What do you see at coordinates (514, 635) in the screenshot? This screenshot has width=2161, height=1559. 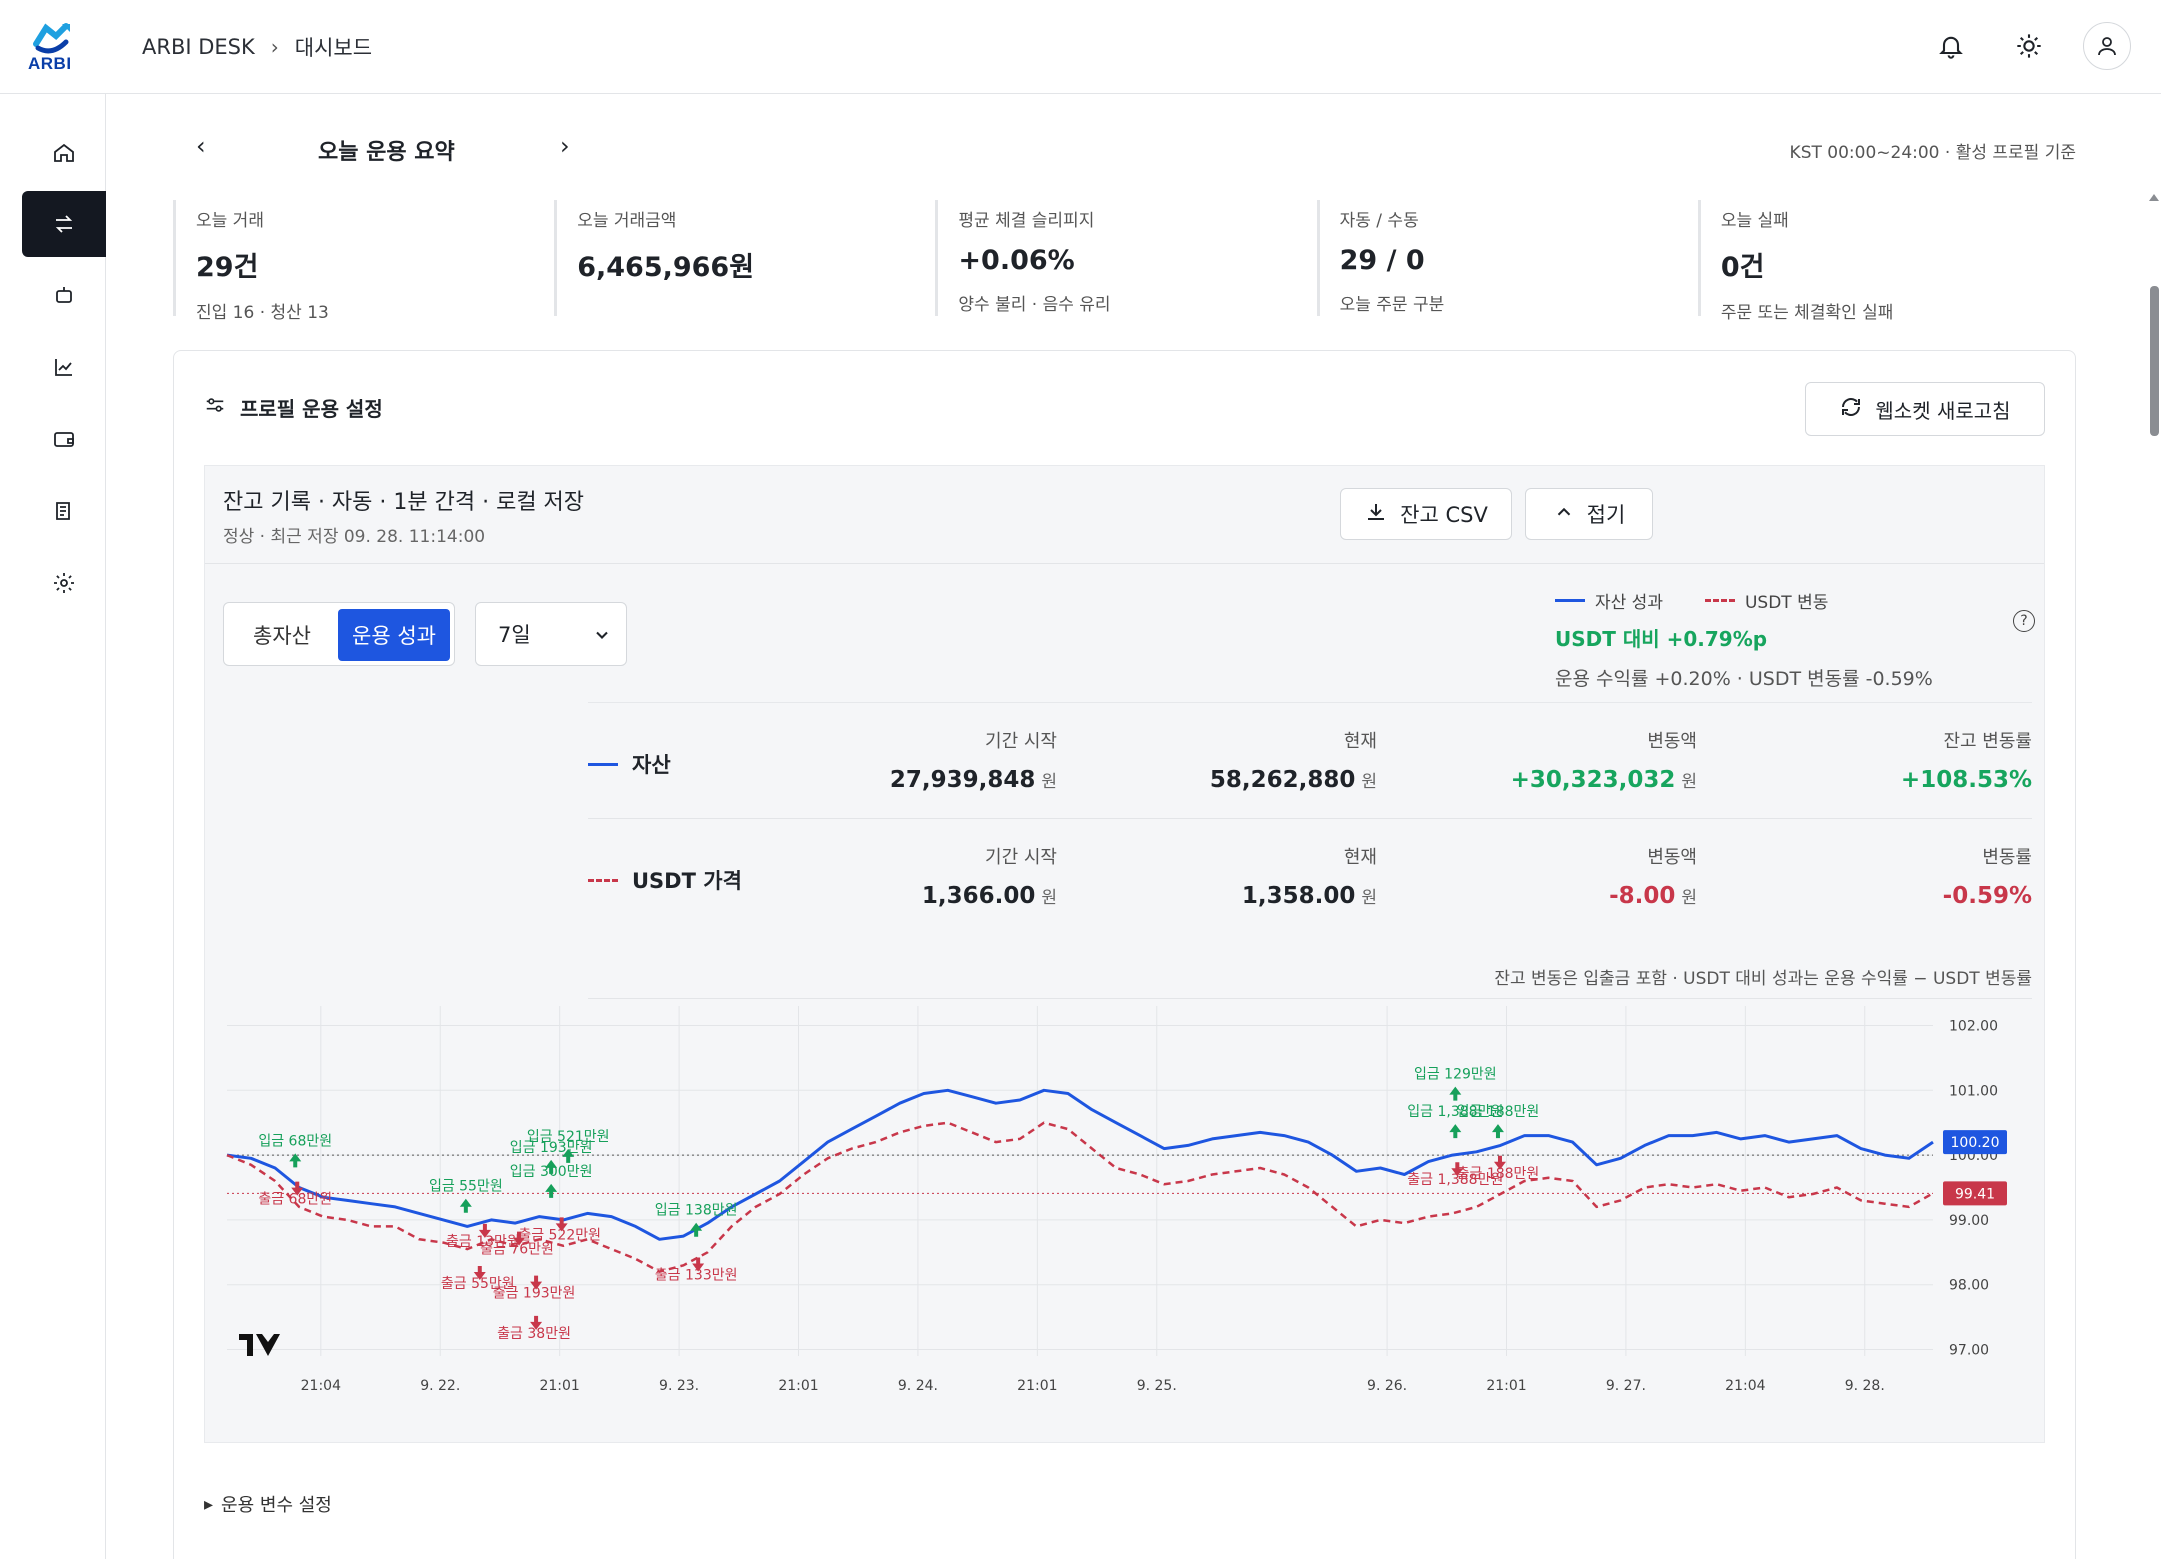 I see `period-select-value: 7일` at bounding box center [514, 635].